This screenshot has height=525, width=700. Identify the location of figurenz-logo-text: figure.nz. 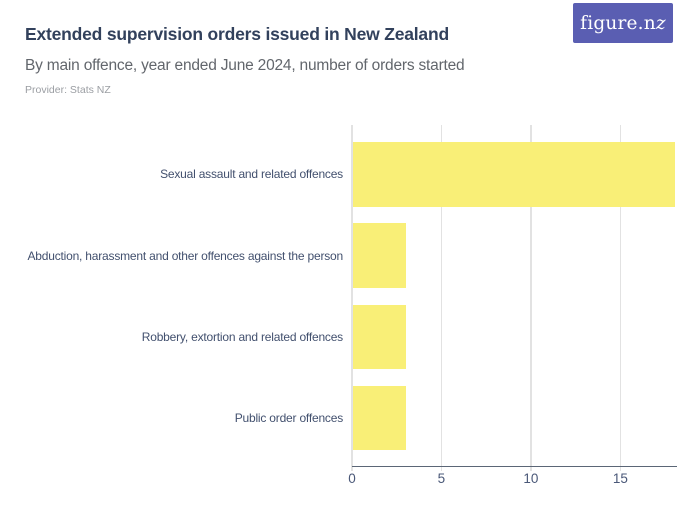
(623, 23).